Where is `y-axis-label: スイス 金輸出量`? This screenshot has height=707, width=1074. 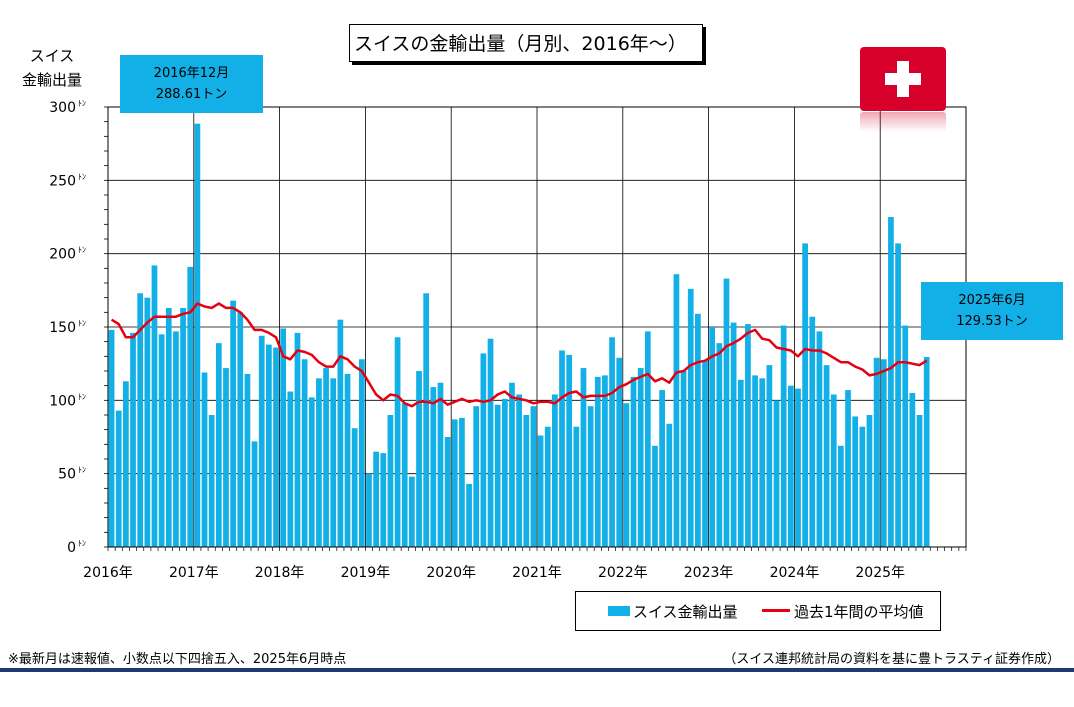
y-axis-label: スイス 金輸出量 is located at coordinates (52, 68).